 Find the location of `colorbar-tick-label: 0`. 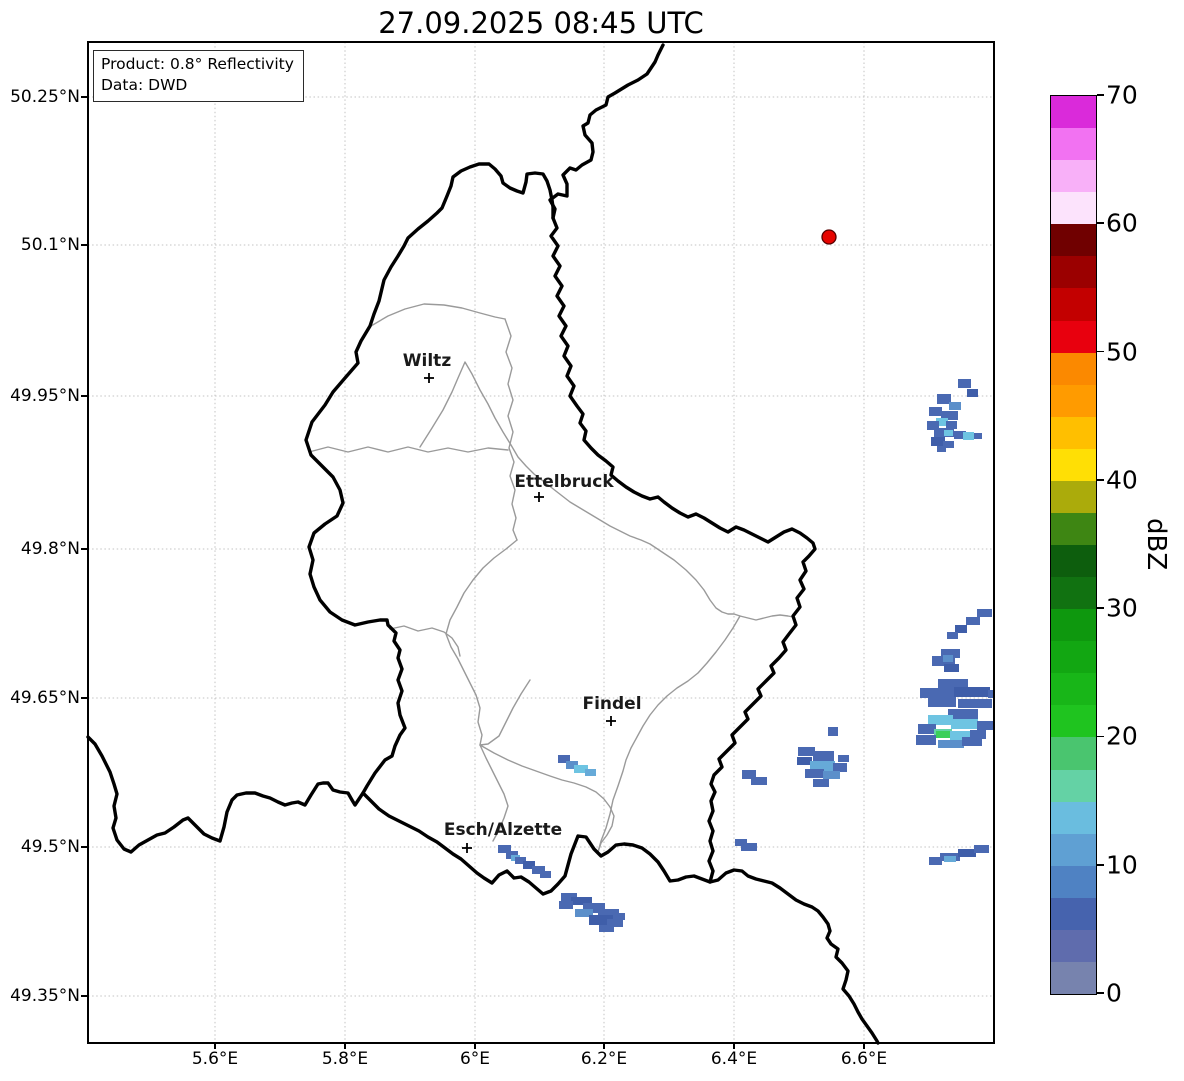

colorbar-tick-label: 0 is located at coordinates (1114, 993).